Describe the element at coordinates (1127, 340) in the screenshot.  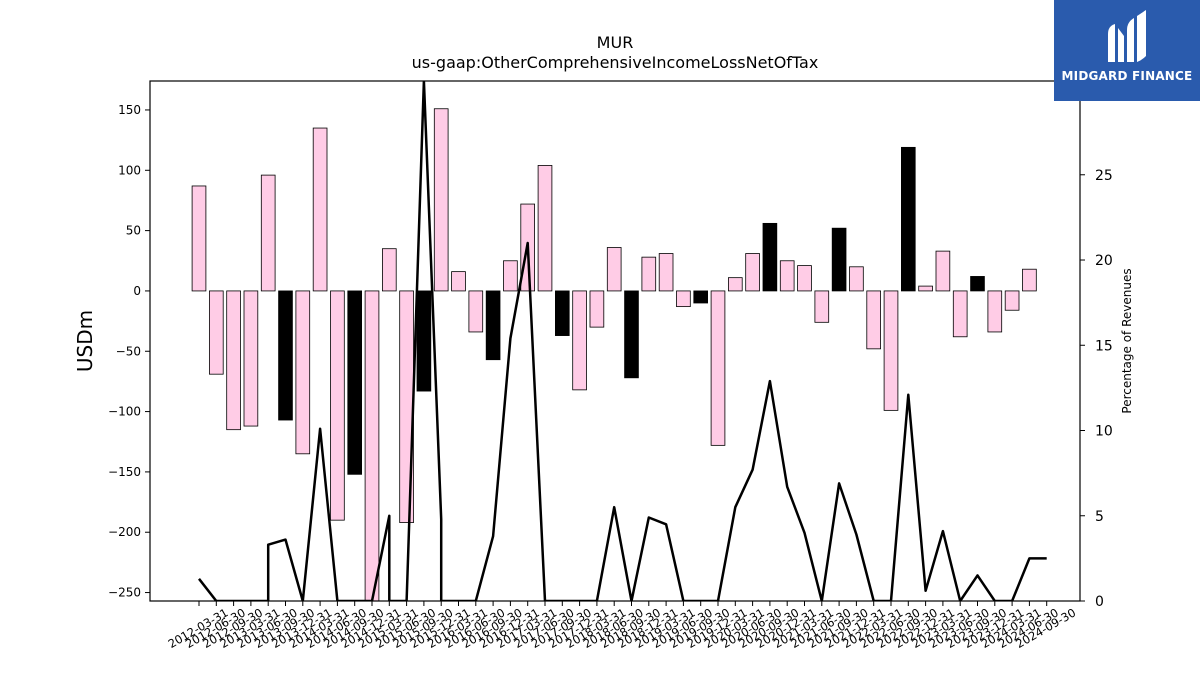
I see `y2-axis-label: Percentage of Revenues` at that location.